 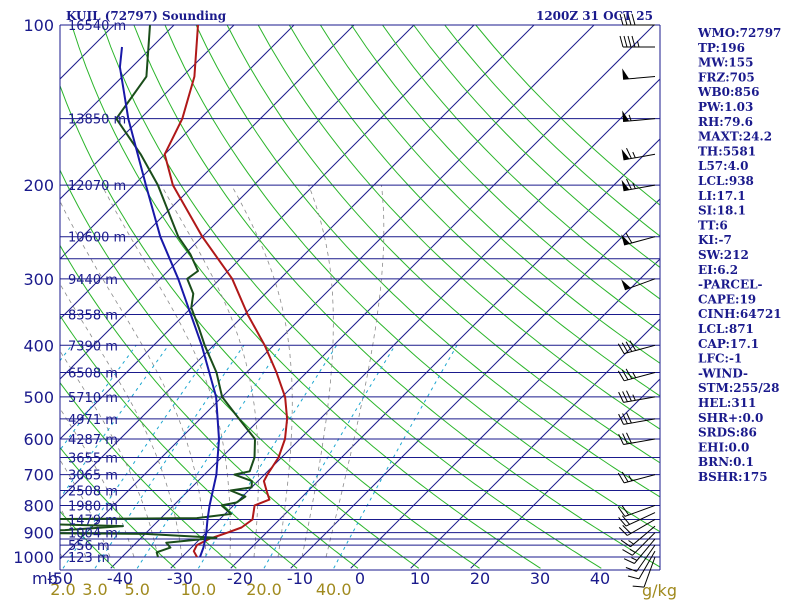 I want to click on pressure-tick-label: 1000, so click(x=33, y=557).